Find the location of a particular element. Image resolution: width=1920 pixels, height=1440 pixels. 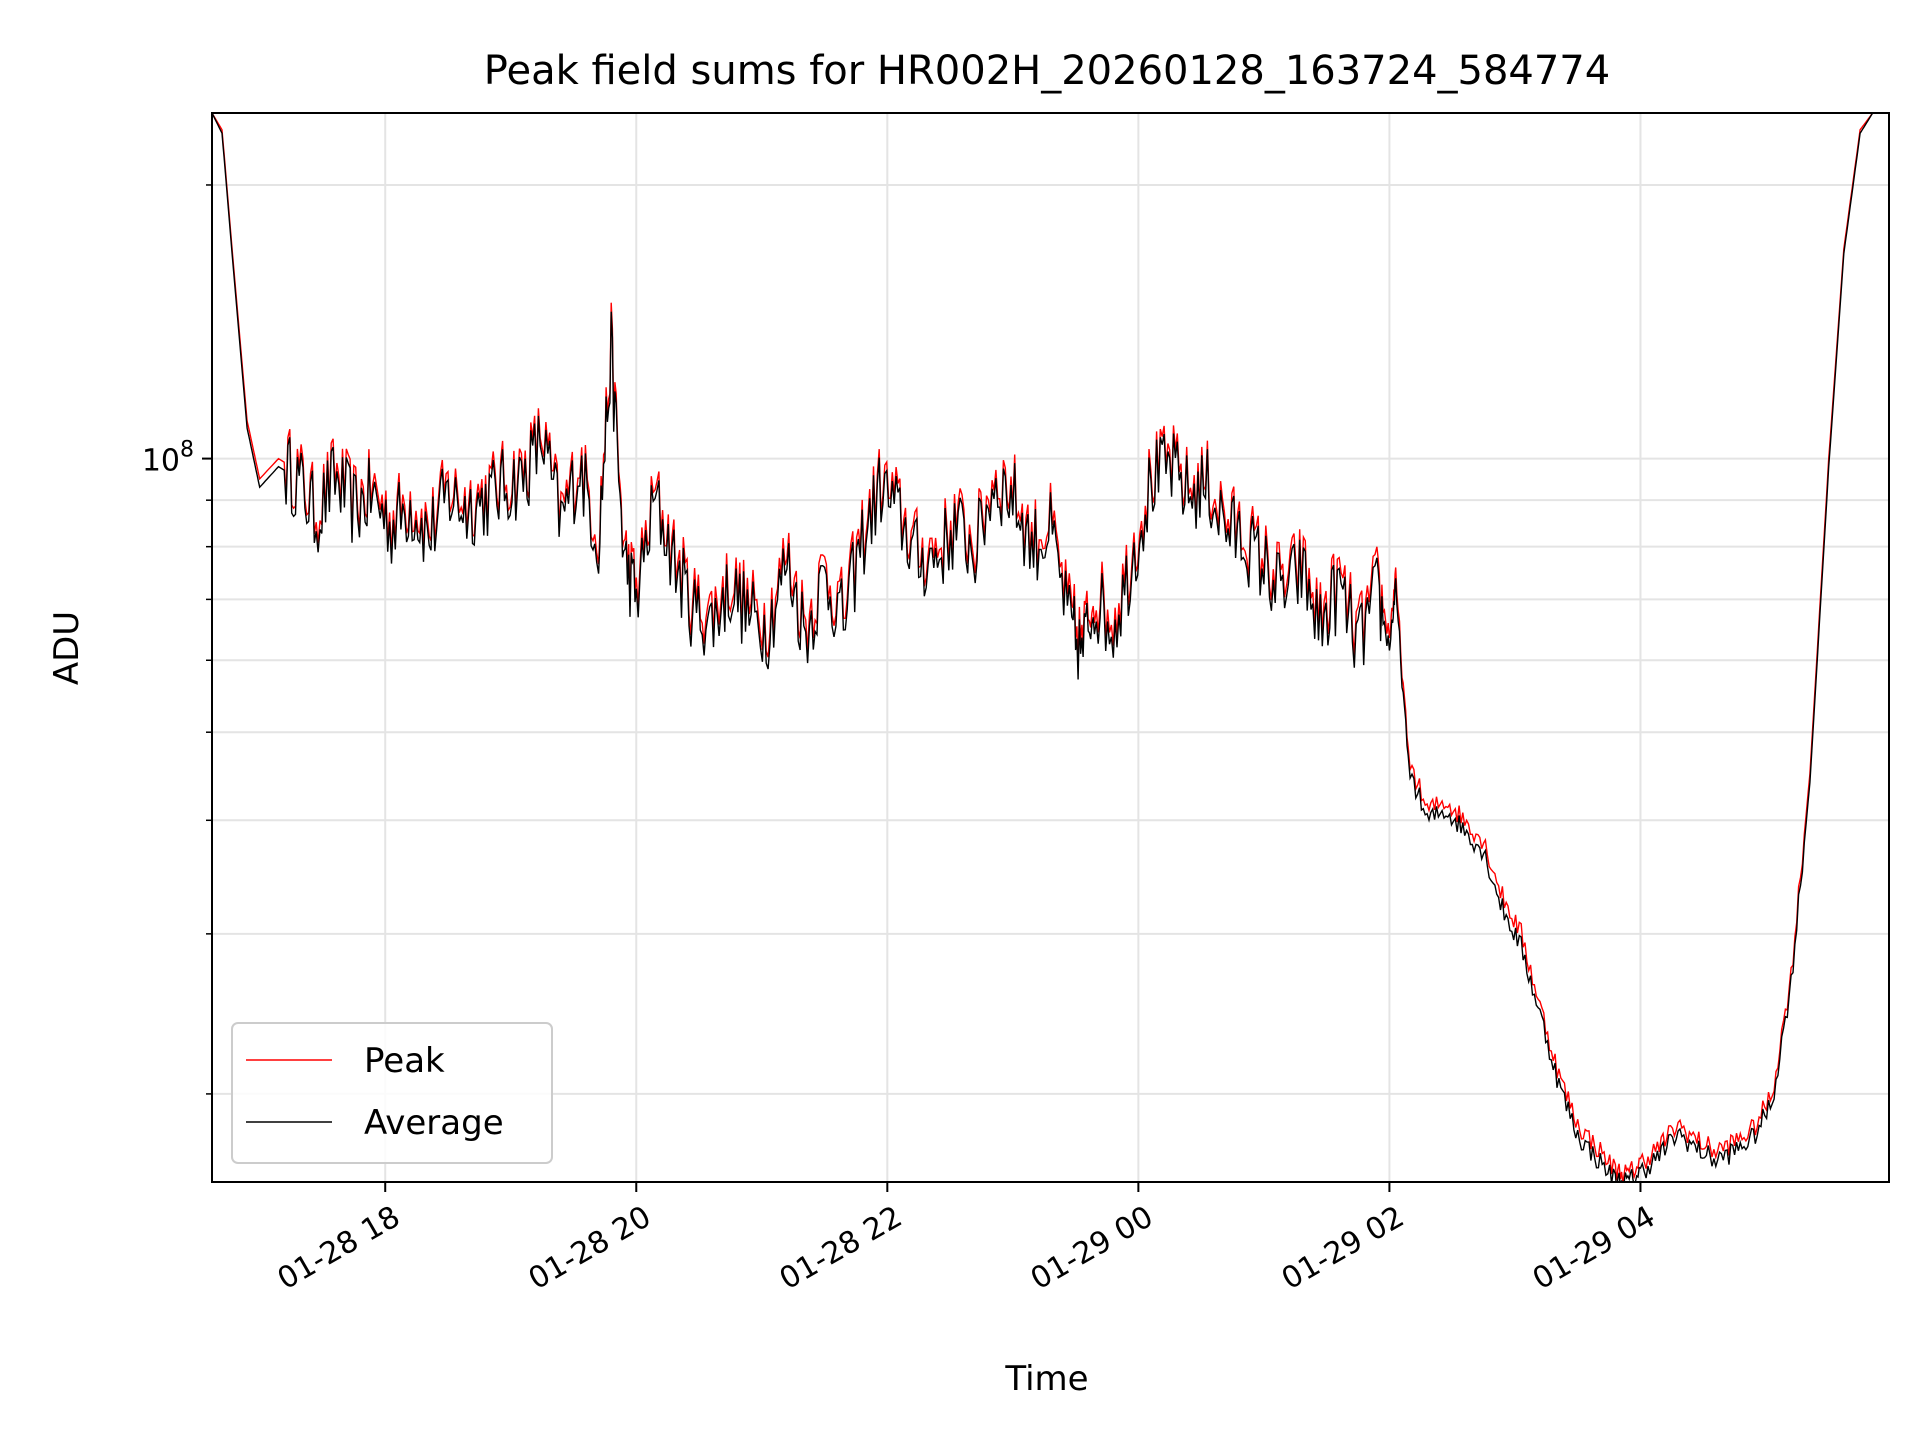

x-tick-label: 01-28 20 is located at coordinates (590, 1248).